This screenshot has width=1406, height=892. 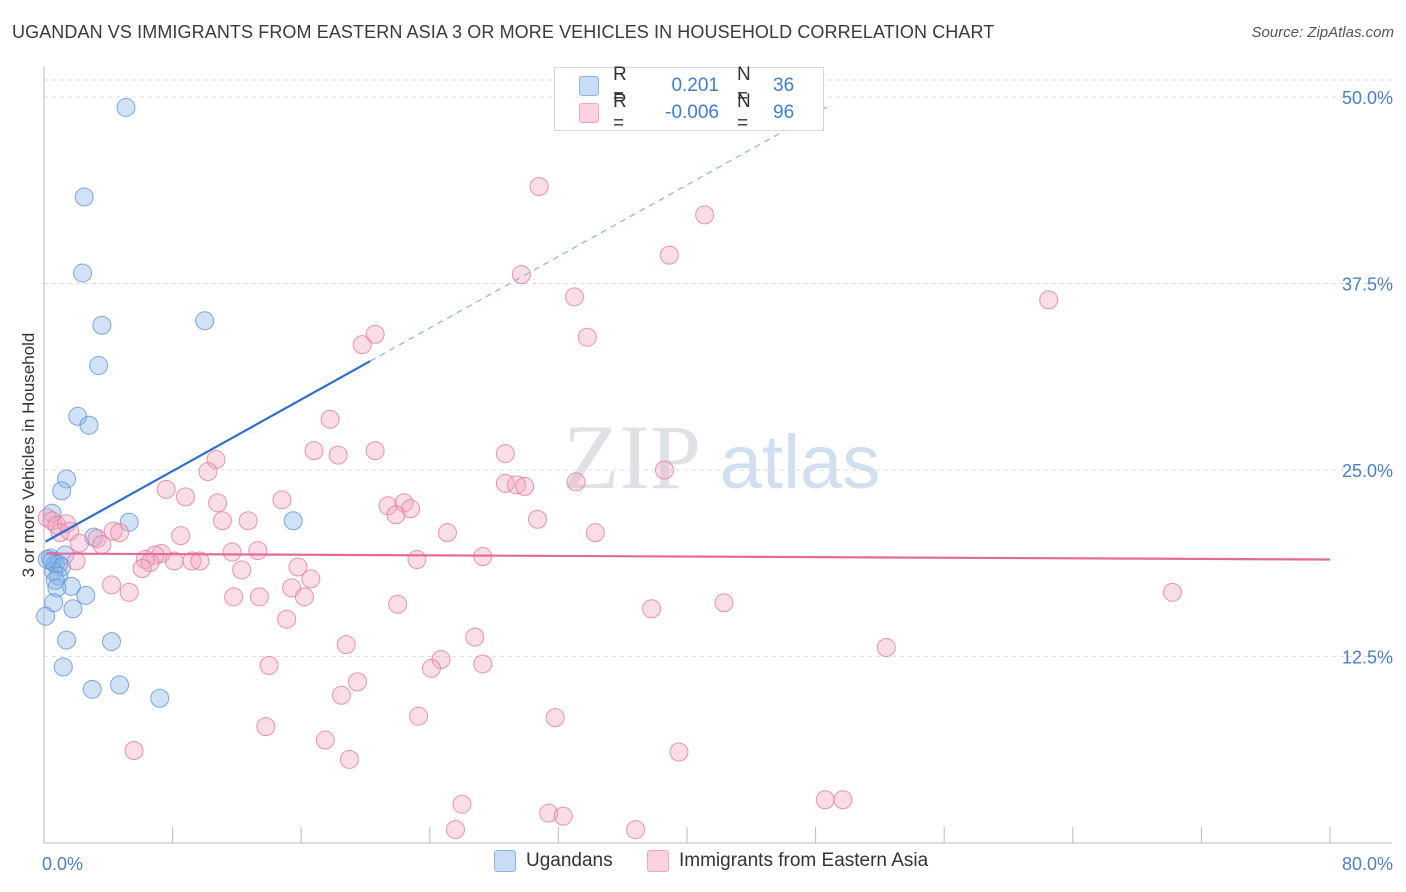 I want to click on legend-item-ugandans: Ugandans, so click(x=553, y=861).